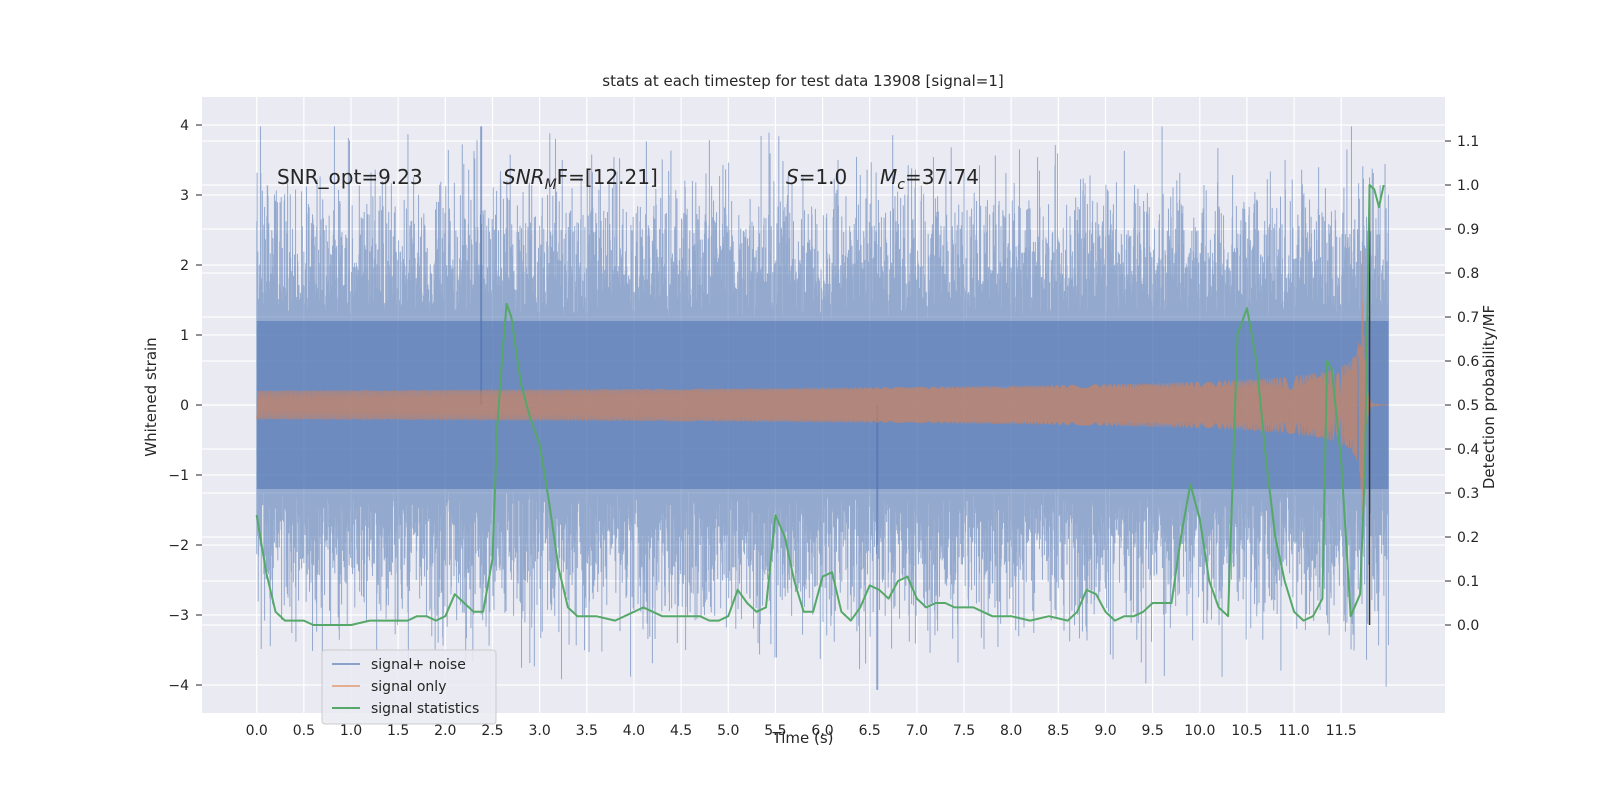  Describe the element at coordinates (1468, 494) in the screenshot. I see `y-tick-label-right: 0.3` at that location.